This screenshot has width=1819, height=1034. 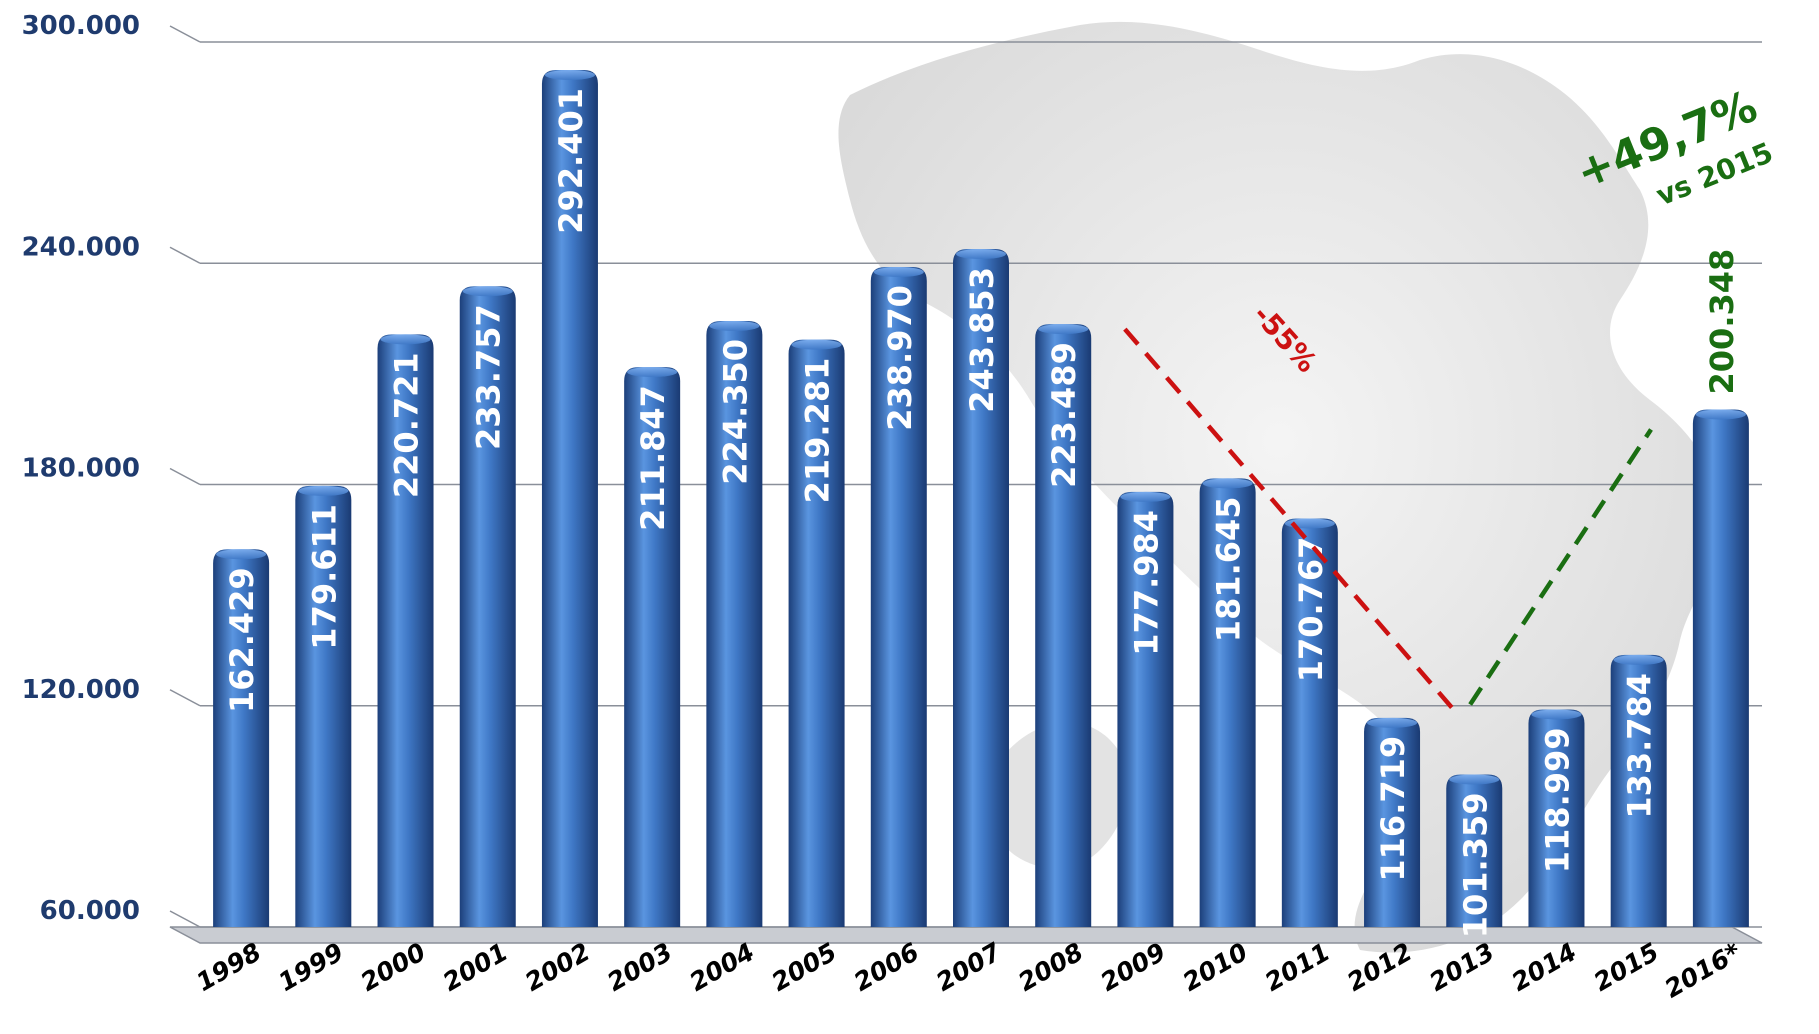 What do you see at coordinates (1475, 865) in the screenshot?
I see `value-label: 101.359` at bounding box center [1475, 865].